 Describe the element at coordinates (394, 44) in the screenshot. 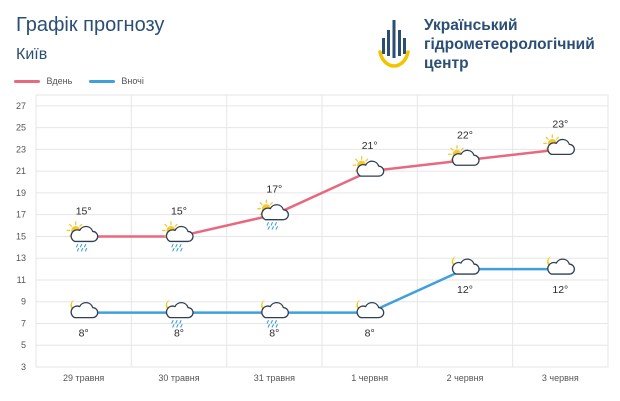

I see `ukrhydromet-logo-icon` at that location.